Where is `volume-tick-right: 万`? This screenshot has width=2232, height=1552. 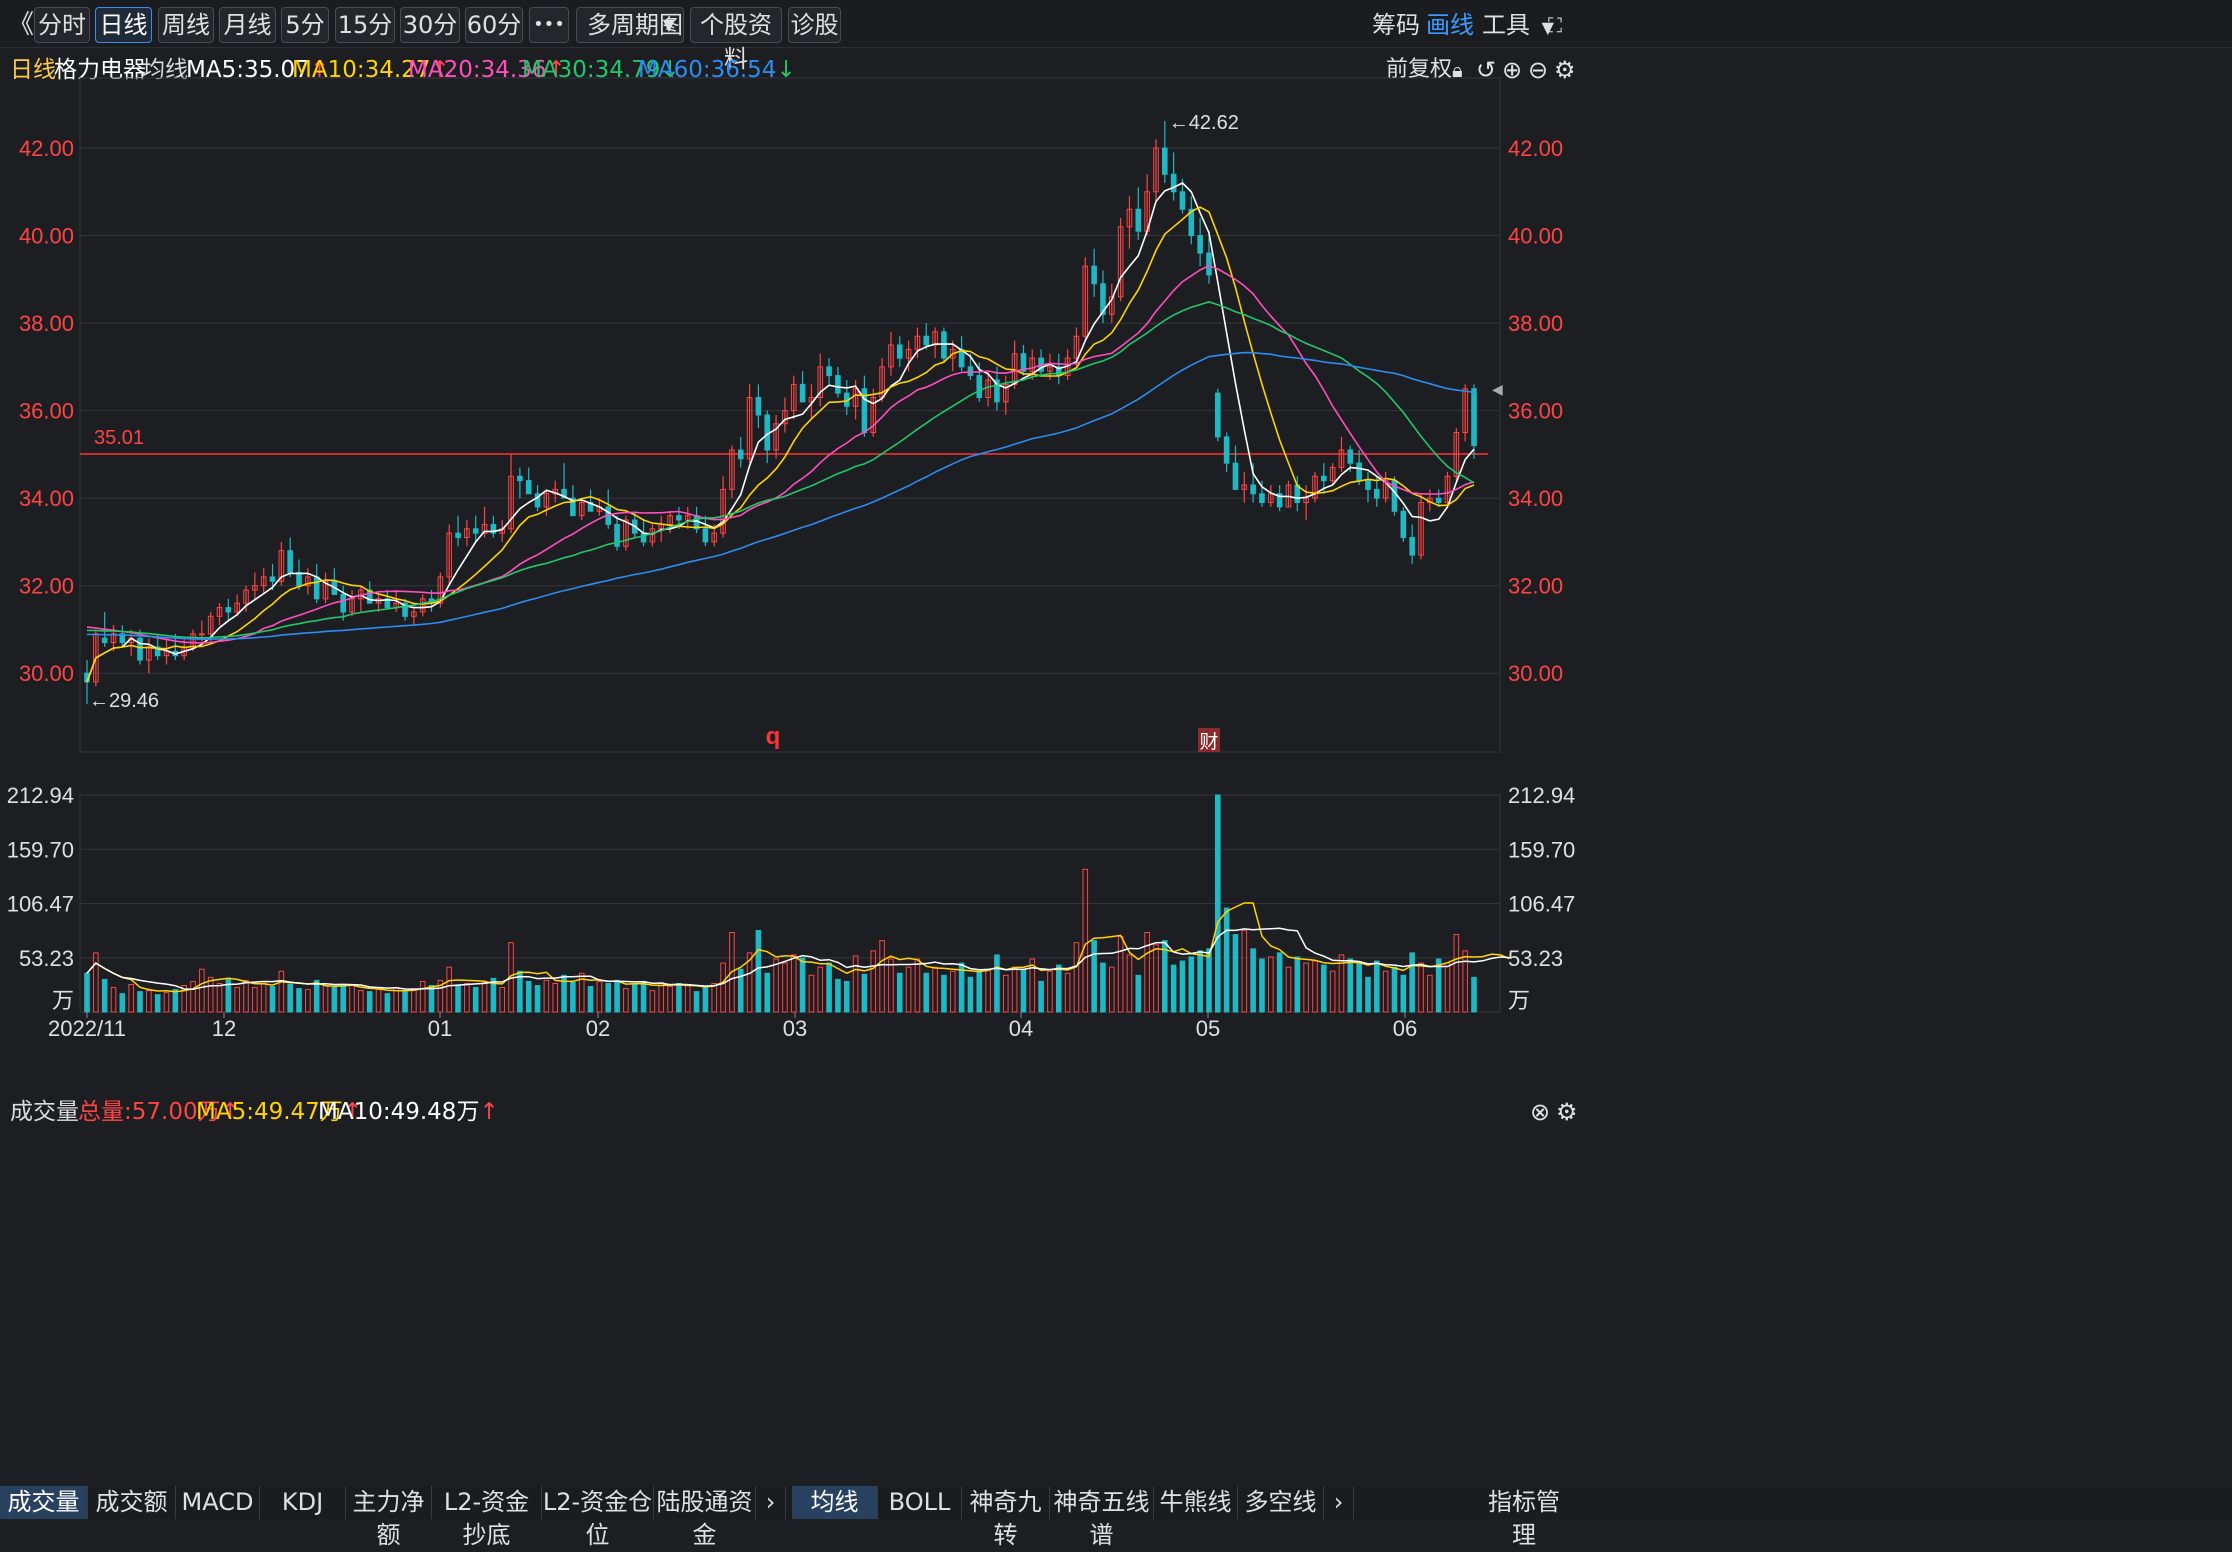 volume-tick-right: 万 is located at coordinates (1519, 1000).